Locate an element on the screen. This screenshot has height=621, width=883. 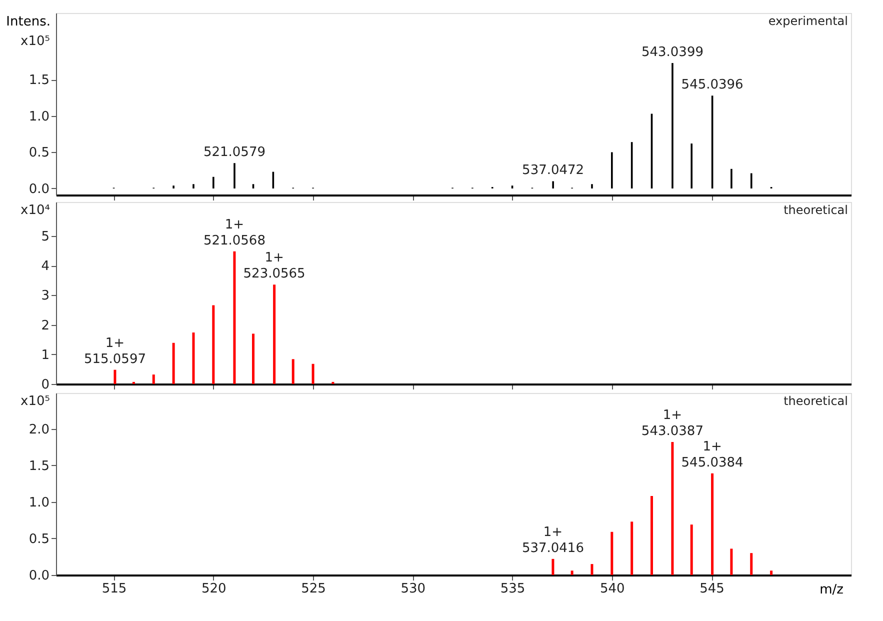
annotation: 523.0565 is located at coordinates (274, 274).